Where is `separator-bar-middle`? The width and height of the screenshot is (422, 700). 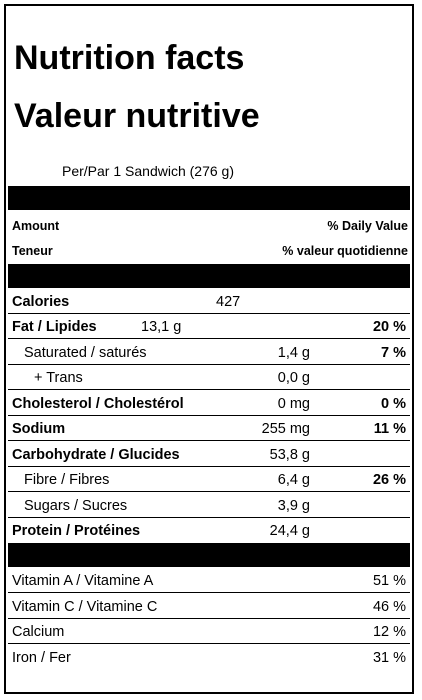 separator-bar-middle is located at coordinates (209, 276).